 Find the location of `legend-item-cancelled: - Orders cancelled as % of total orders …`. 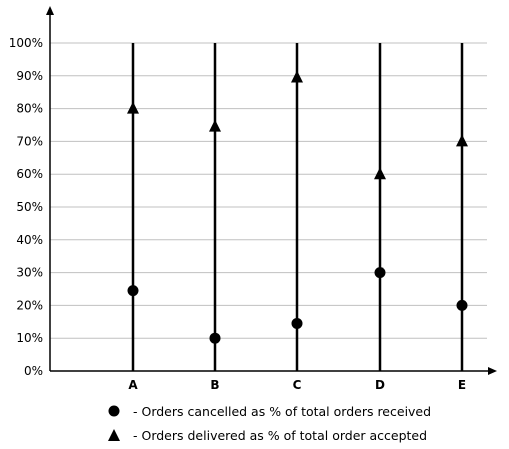

legend-item-cancelled: - Orders cancelled as % of total orders … is located at coordinates (269, 411).